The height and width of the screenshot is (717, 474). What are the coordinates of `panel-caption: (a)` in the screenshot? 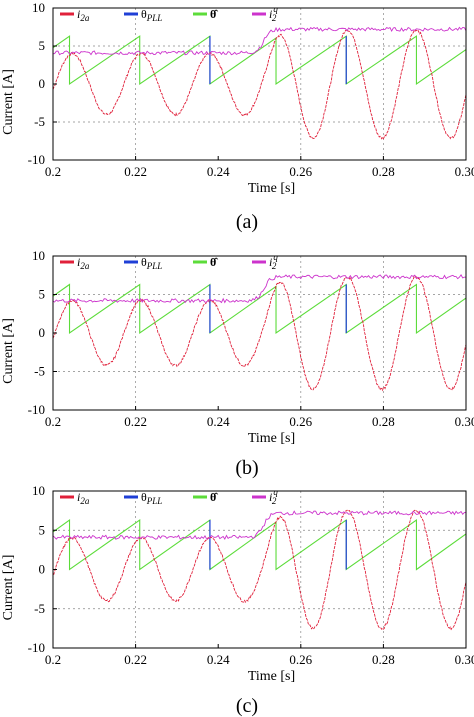 It's located at (247, 222).